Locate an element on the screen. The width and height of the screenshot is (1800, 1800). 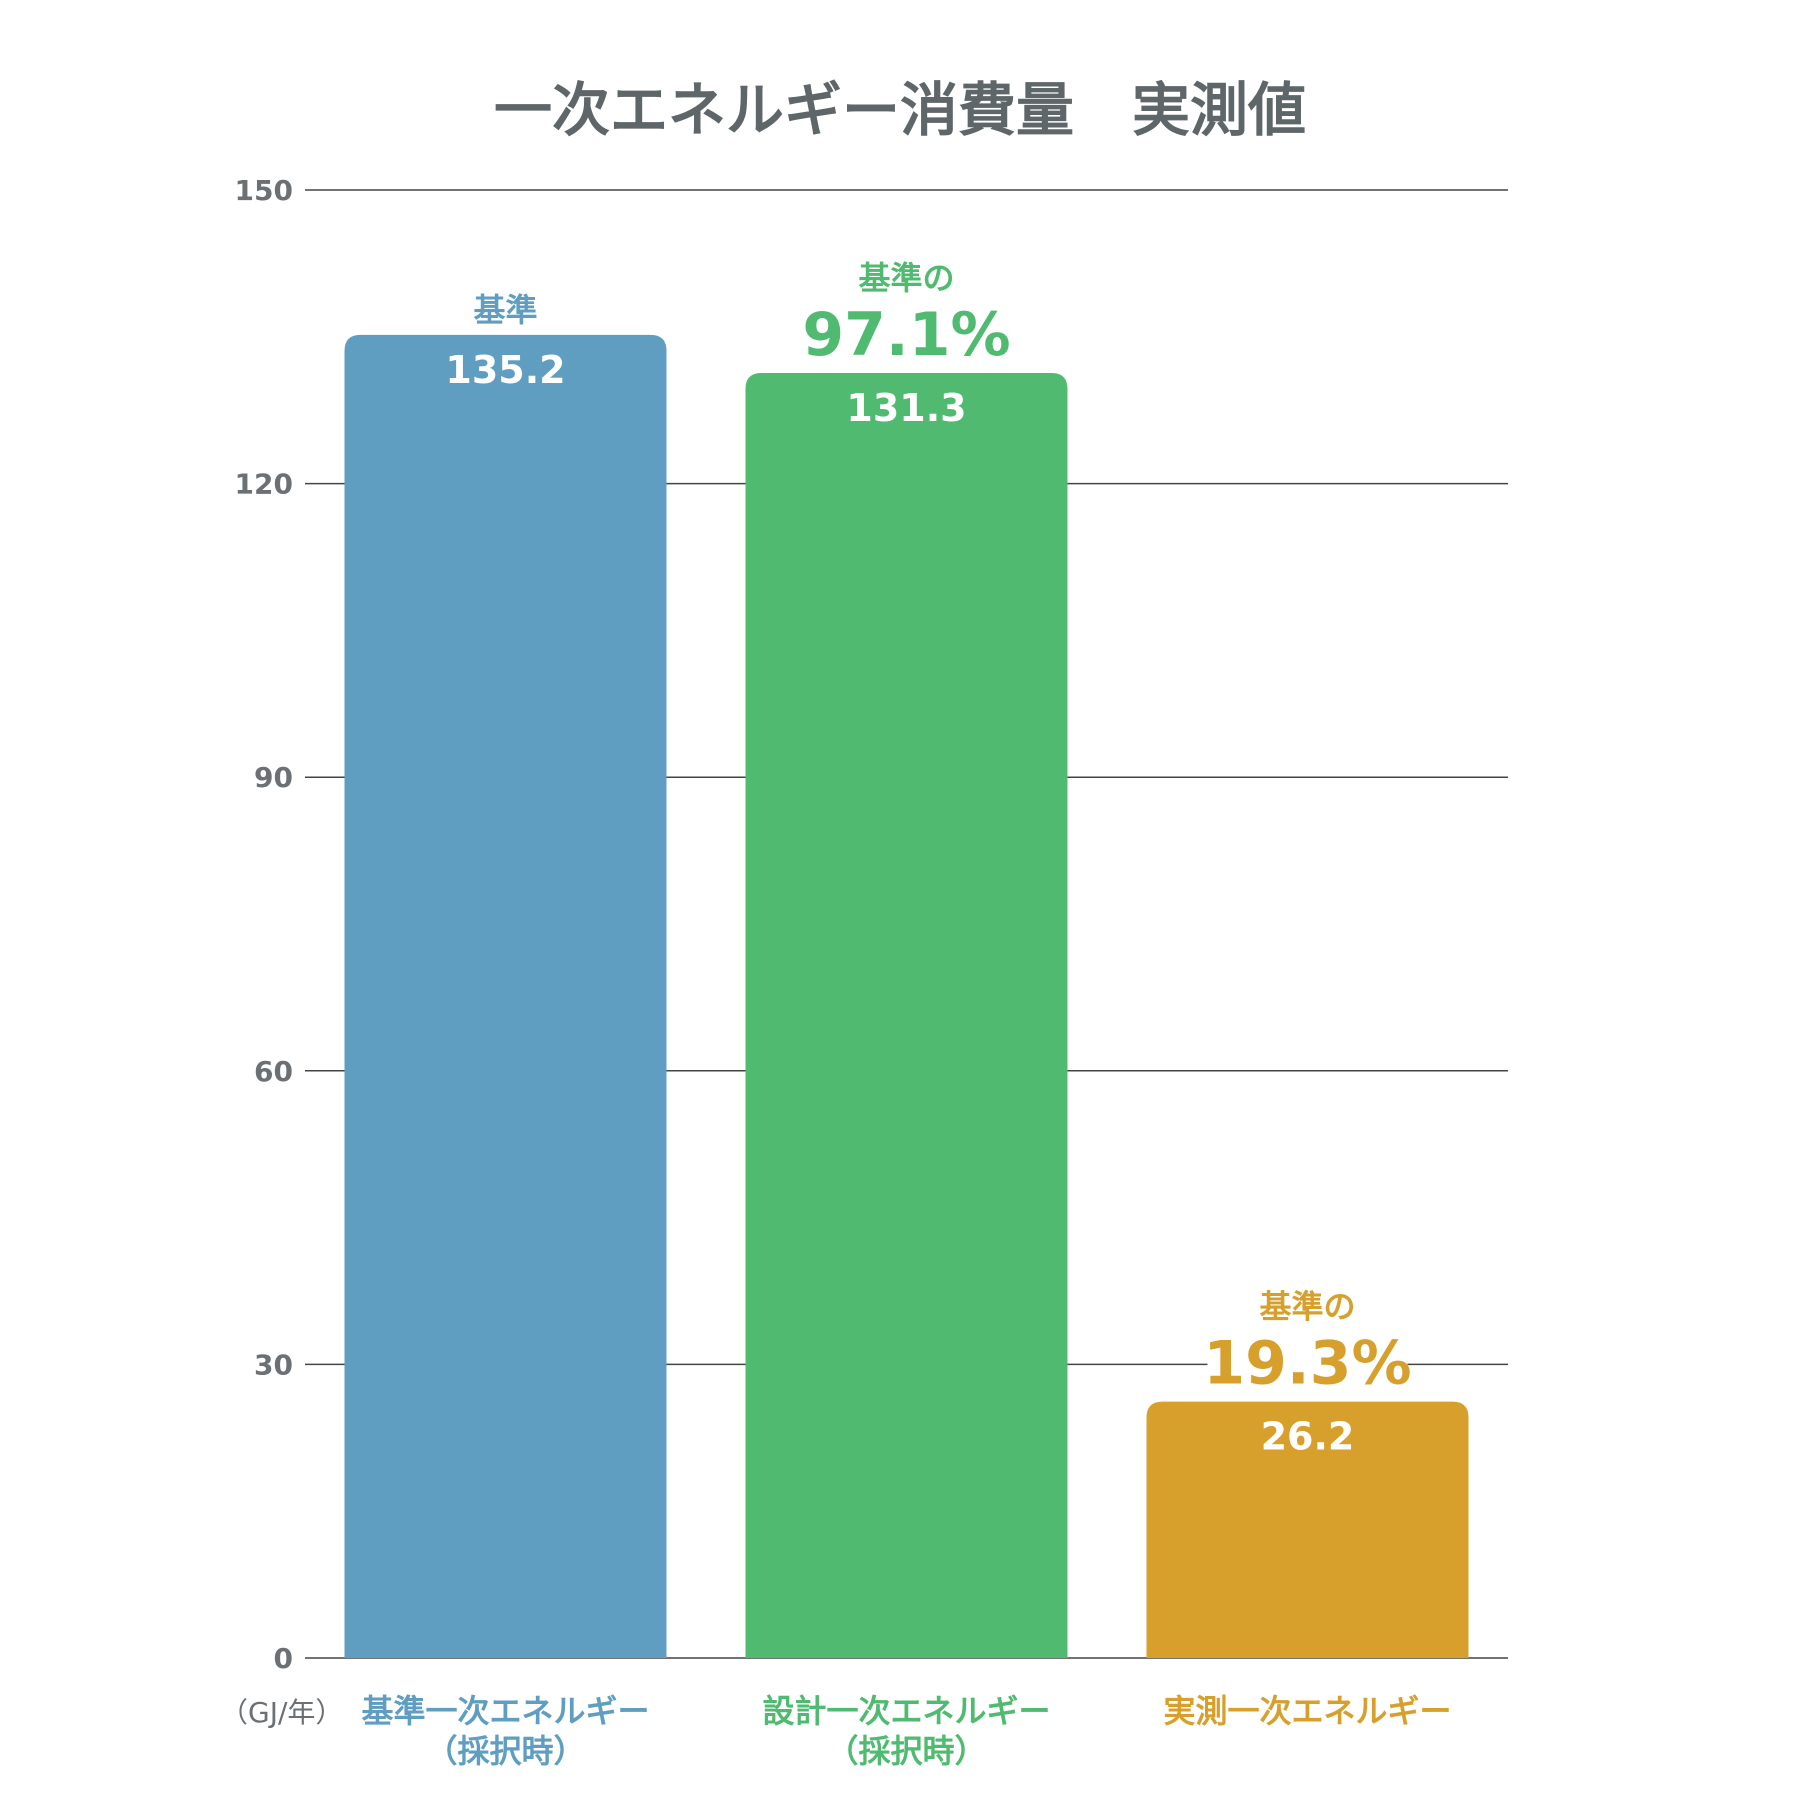
category-label: 実測一次エネルギー is located at coordinates (1307, 1711).